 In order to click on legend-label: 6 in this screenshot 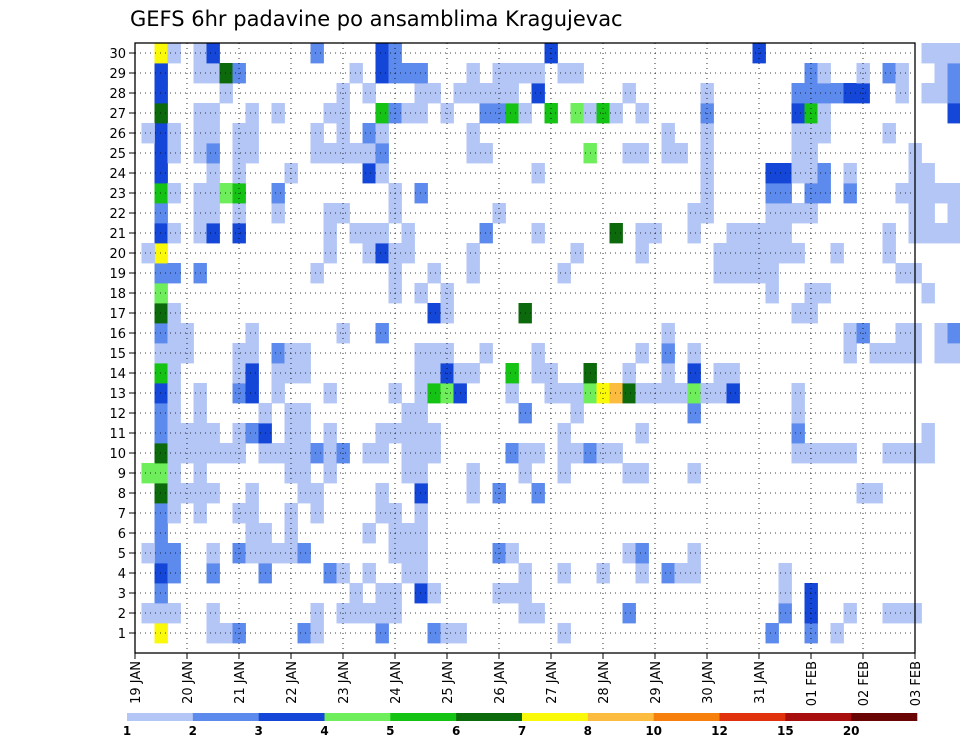, I will do `click(456, 731)`.